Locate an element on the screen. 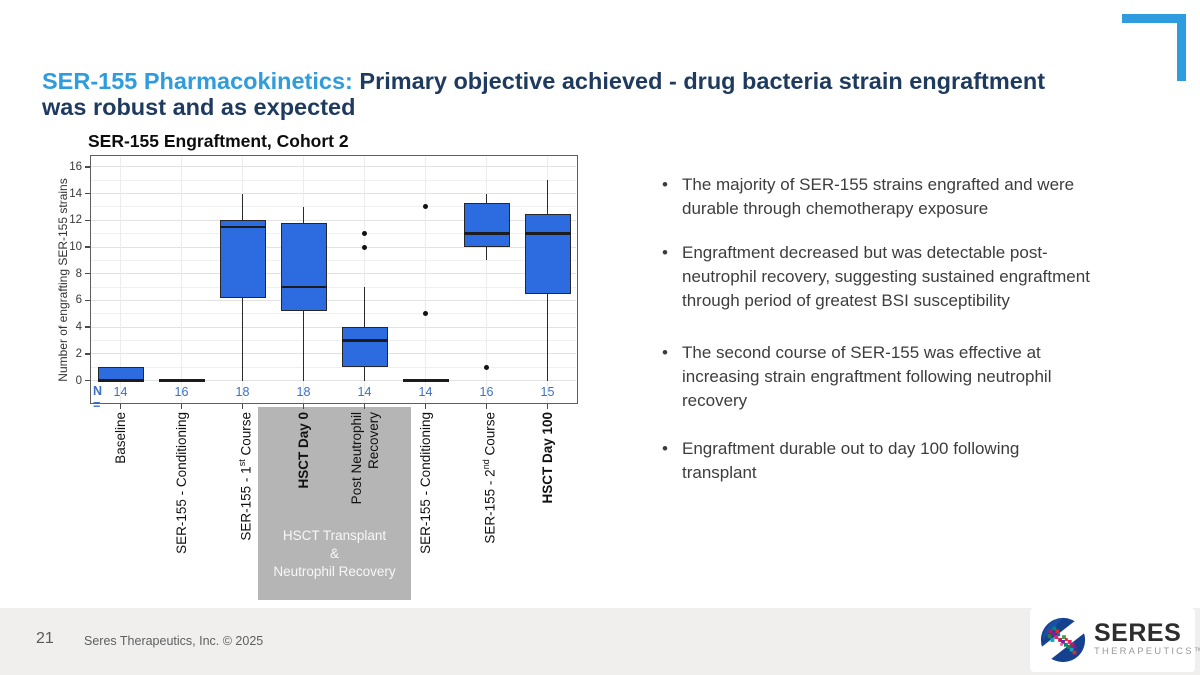 This screenshot has width=1200, height=675. hsct-highlight-box: HSCT Transplant & Neutrophil Recovery is located at coordinates (334, 503).